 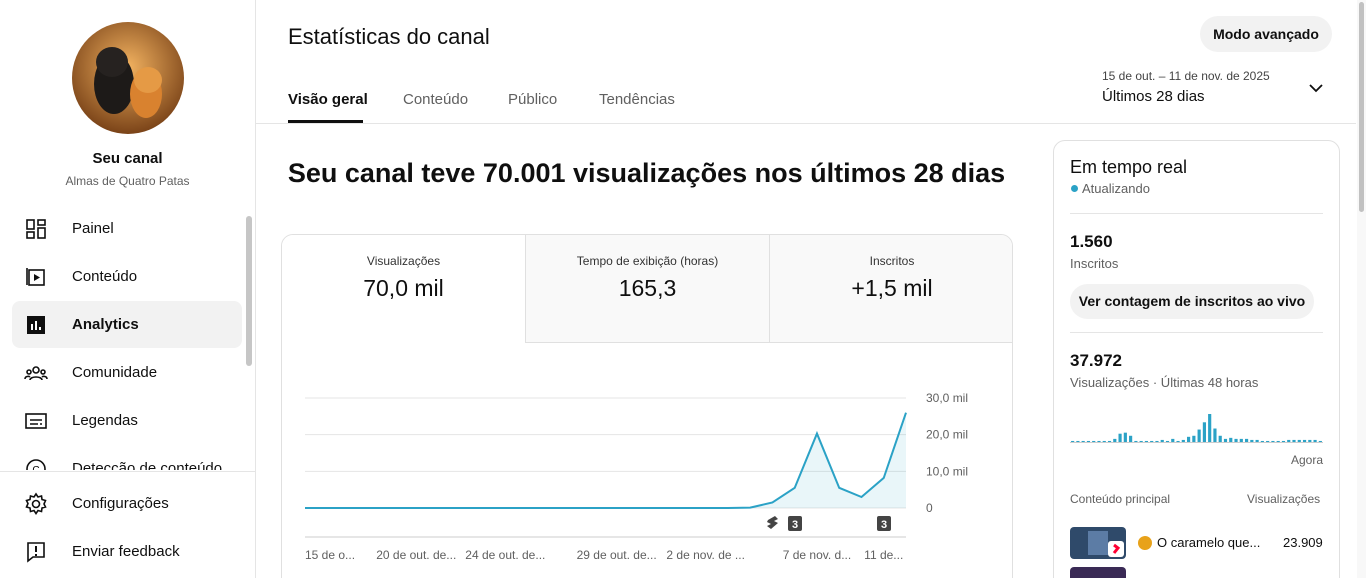 I want to click on annotation-label: 3, so click(x=884, y=525).